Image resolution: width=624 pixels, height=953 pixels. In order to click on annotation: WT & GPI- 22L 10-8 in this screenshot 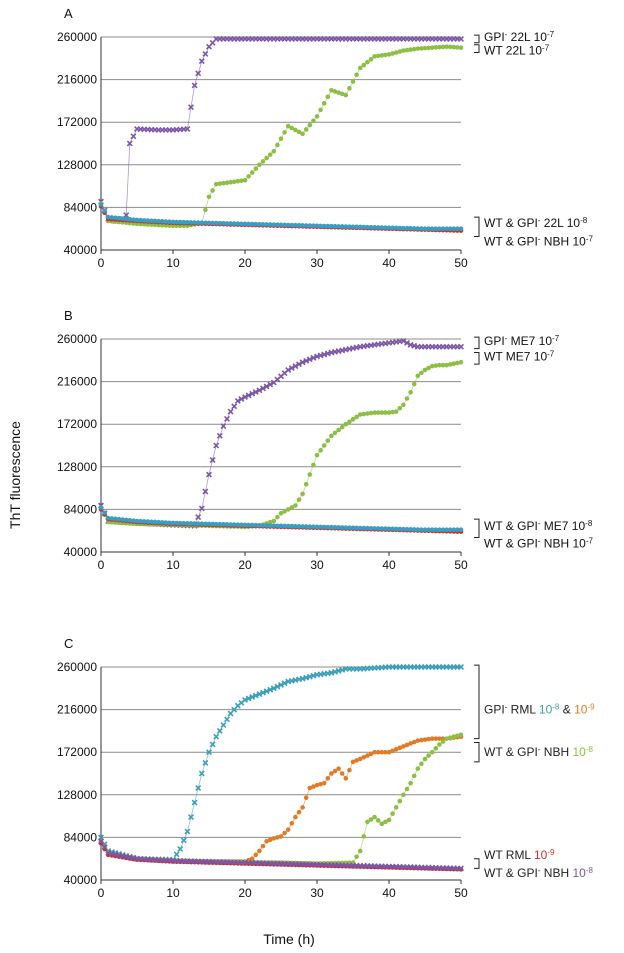, I will do `click(531, 226)`.